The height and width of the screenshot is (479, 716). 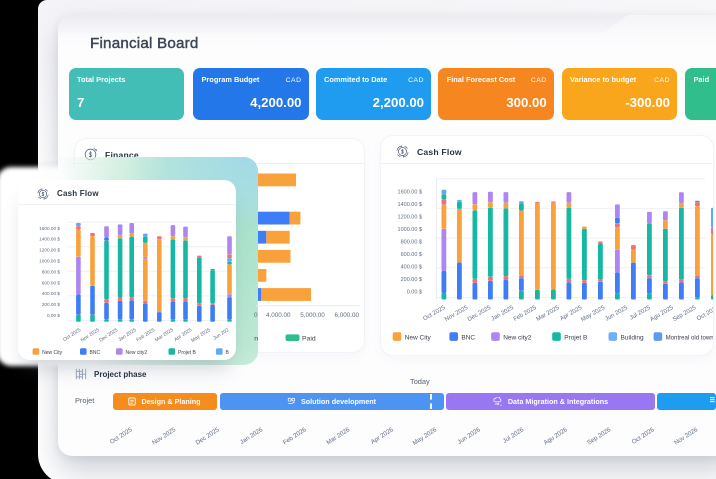 I want to click on svg-text: Jun 2026, so click(x=469, y=436).